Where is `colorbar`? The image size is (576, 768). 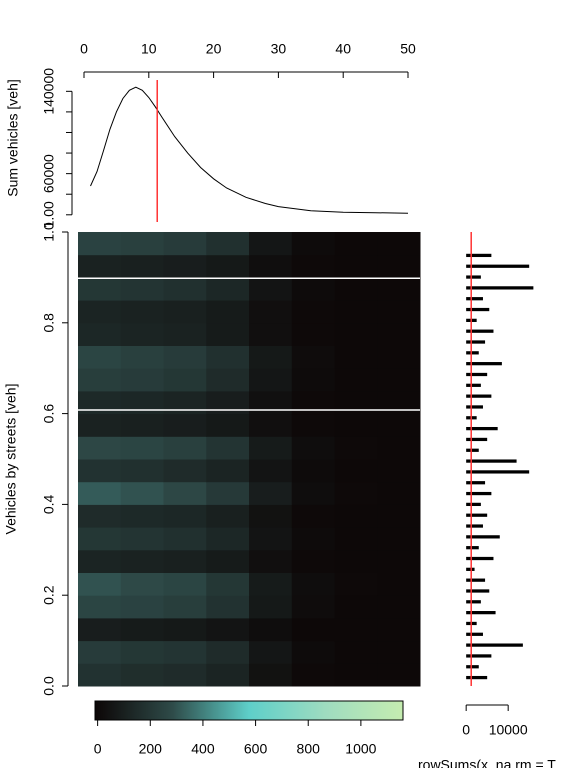
colorbar is located at coordinates (249, 710).